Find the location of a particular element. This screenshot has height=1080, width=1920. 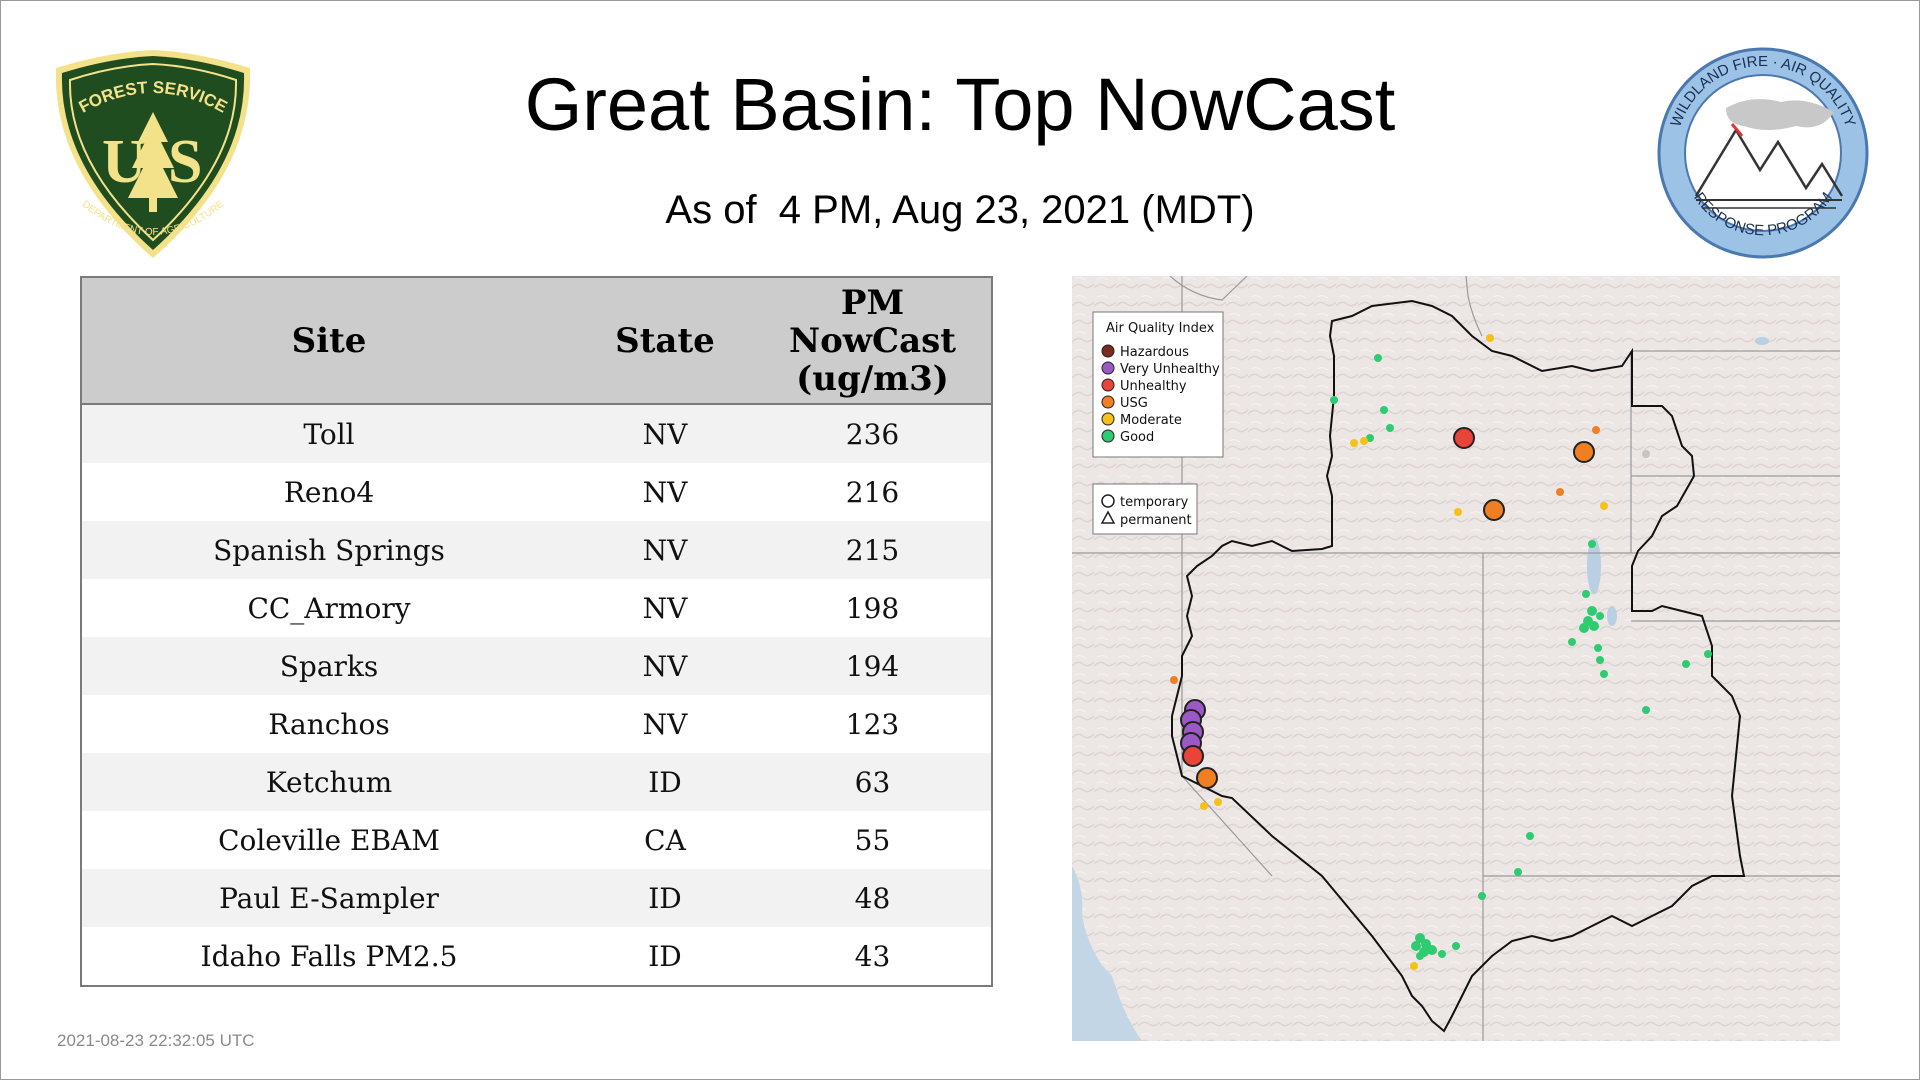

legend-item-usg: USG is located at coordinates (1134, 403).